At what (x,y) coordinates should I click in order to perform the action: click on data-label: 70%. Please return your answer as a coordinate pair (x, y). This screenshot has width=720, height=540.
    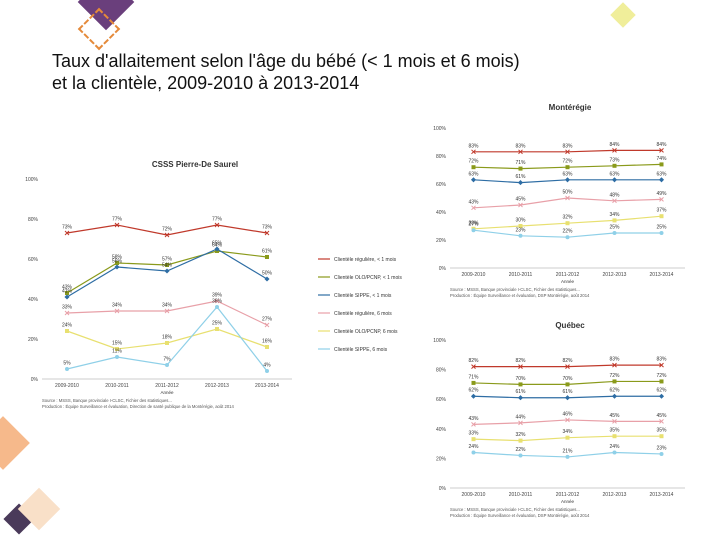
    Looking at the image, I should click on (567, 379).